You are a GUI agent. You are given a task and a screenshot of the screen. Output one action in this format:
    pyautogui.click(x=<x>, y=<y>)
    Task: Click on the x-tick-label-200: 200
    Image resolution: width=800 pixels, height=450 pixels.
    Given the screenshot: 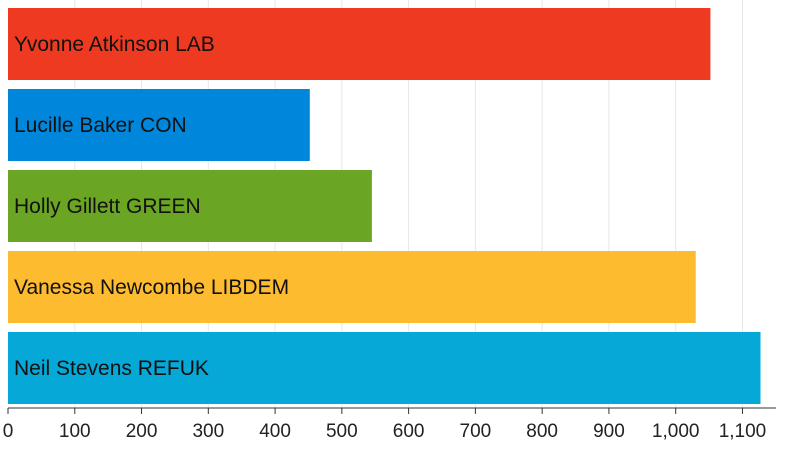 What is the action you would take?
    pyautogui.click(x=142, y=431)
    